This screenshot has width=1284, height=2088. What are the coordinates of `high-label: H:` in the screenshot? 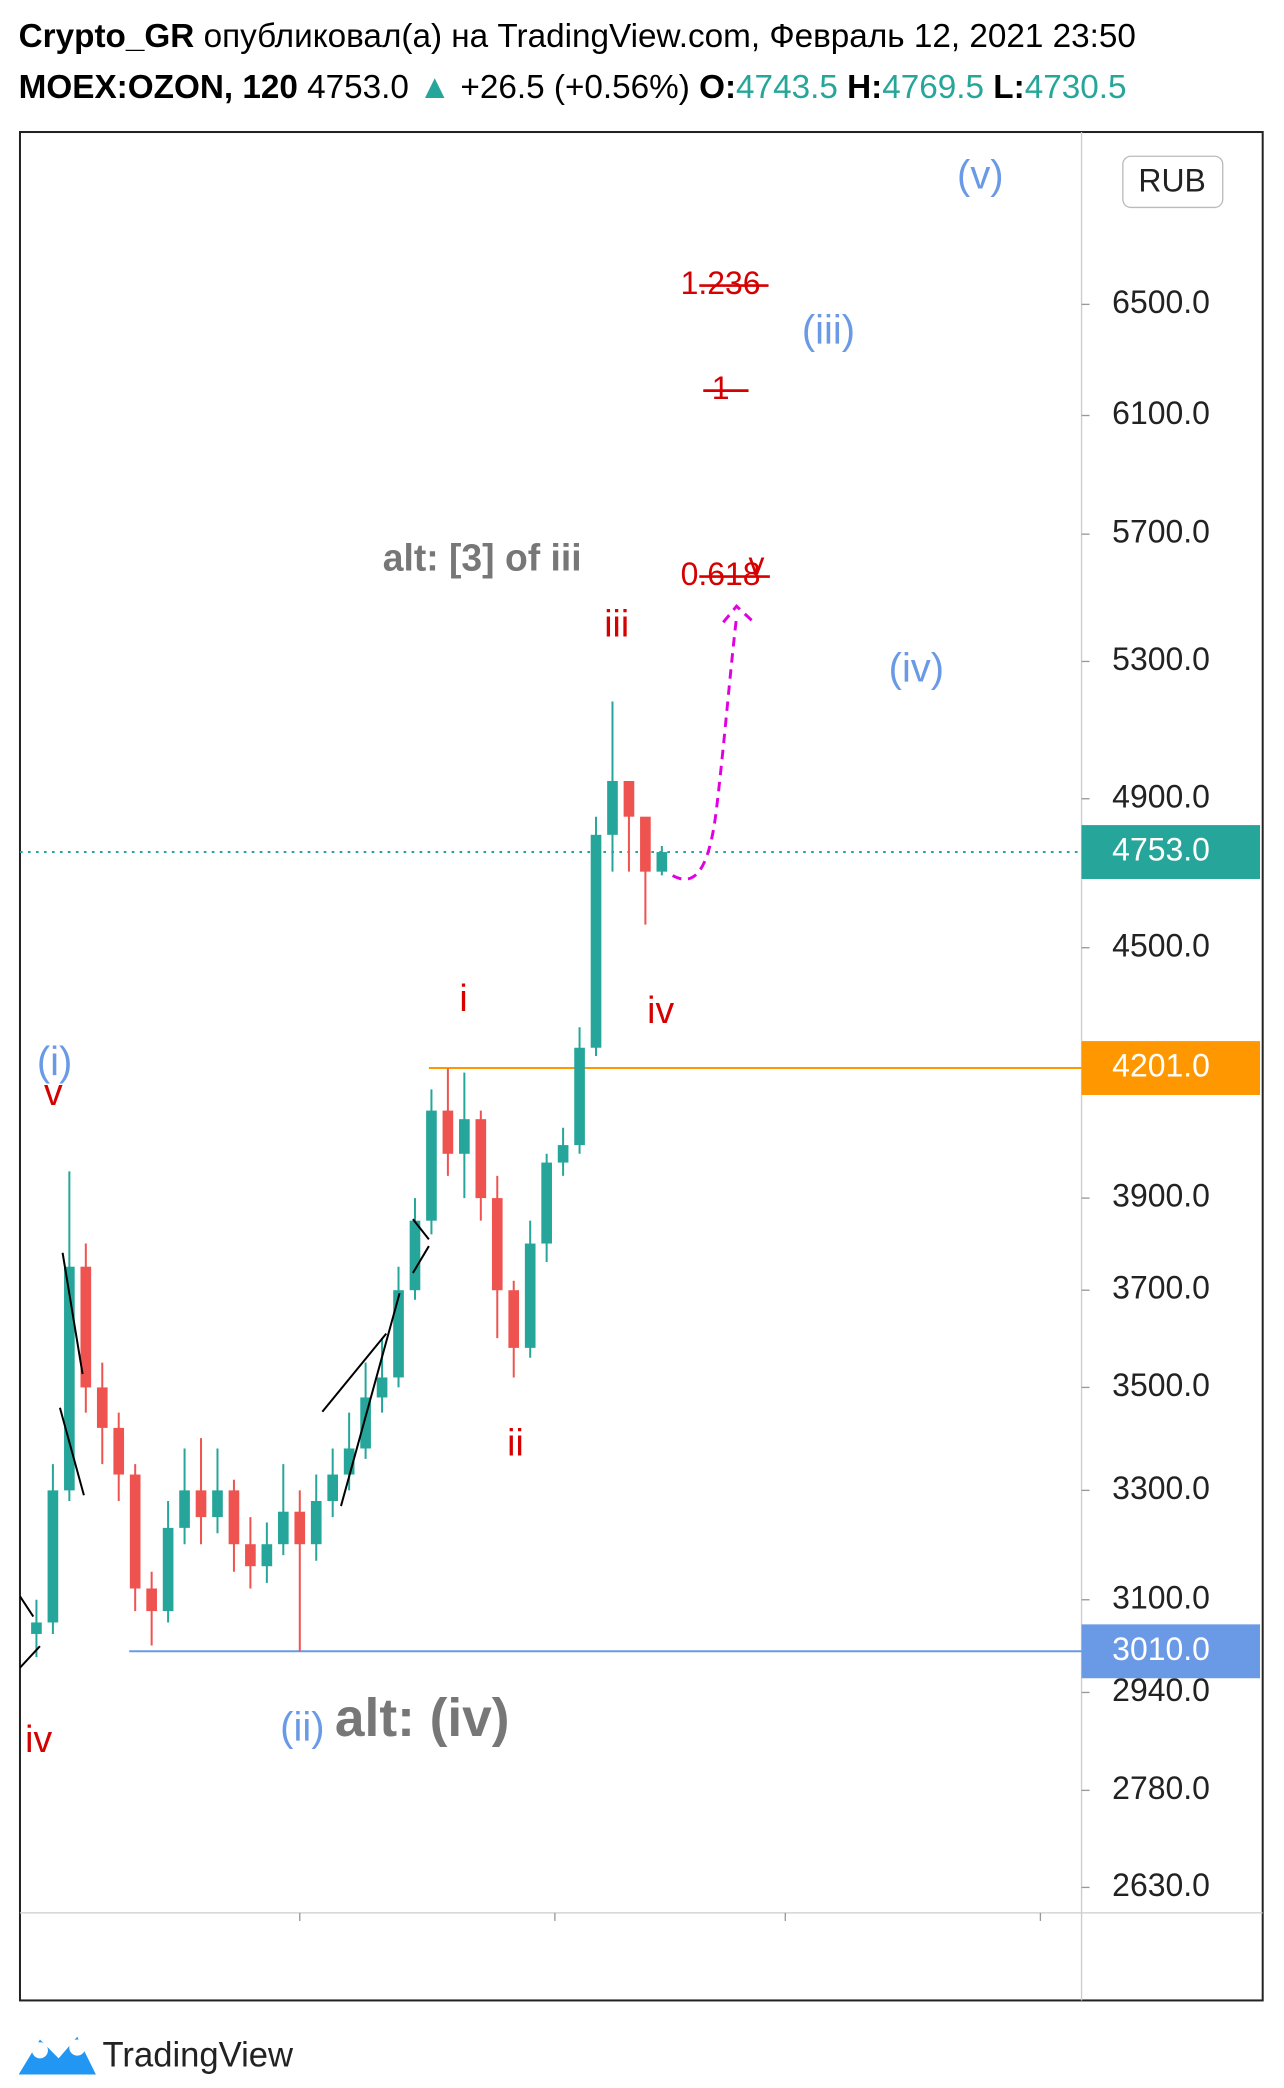 It's located at (864, 87).